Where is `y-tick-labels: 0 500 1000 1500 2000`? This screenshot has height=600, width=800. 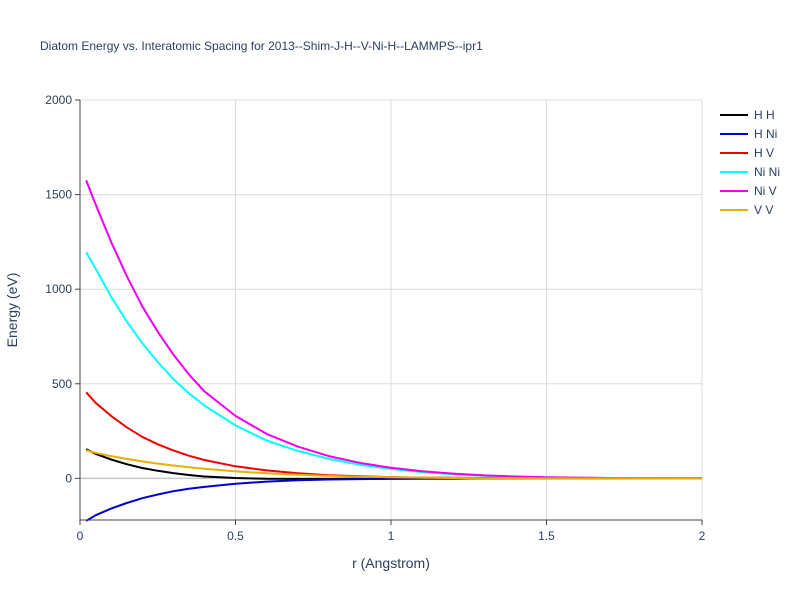
y-tick-labels: 0 500 1000 1500 2000 is located at coordinates (58, 289).